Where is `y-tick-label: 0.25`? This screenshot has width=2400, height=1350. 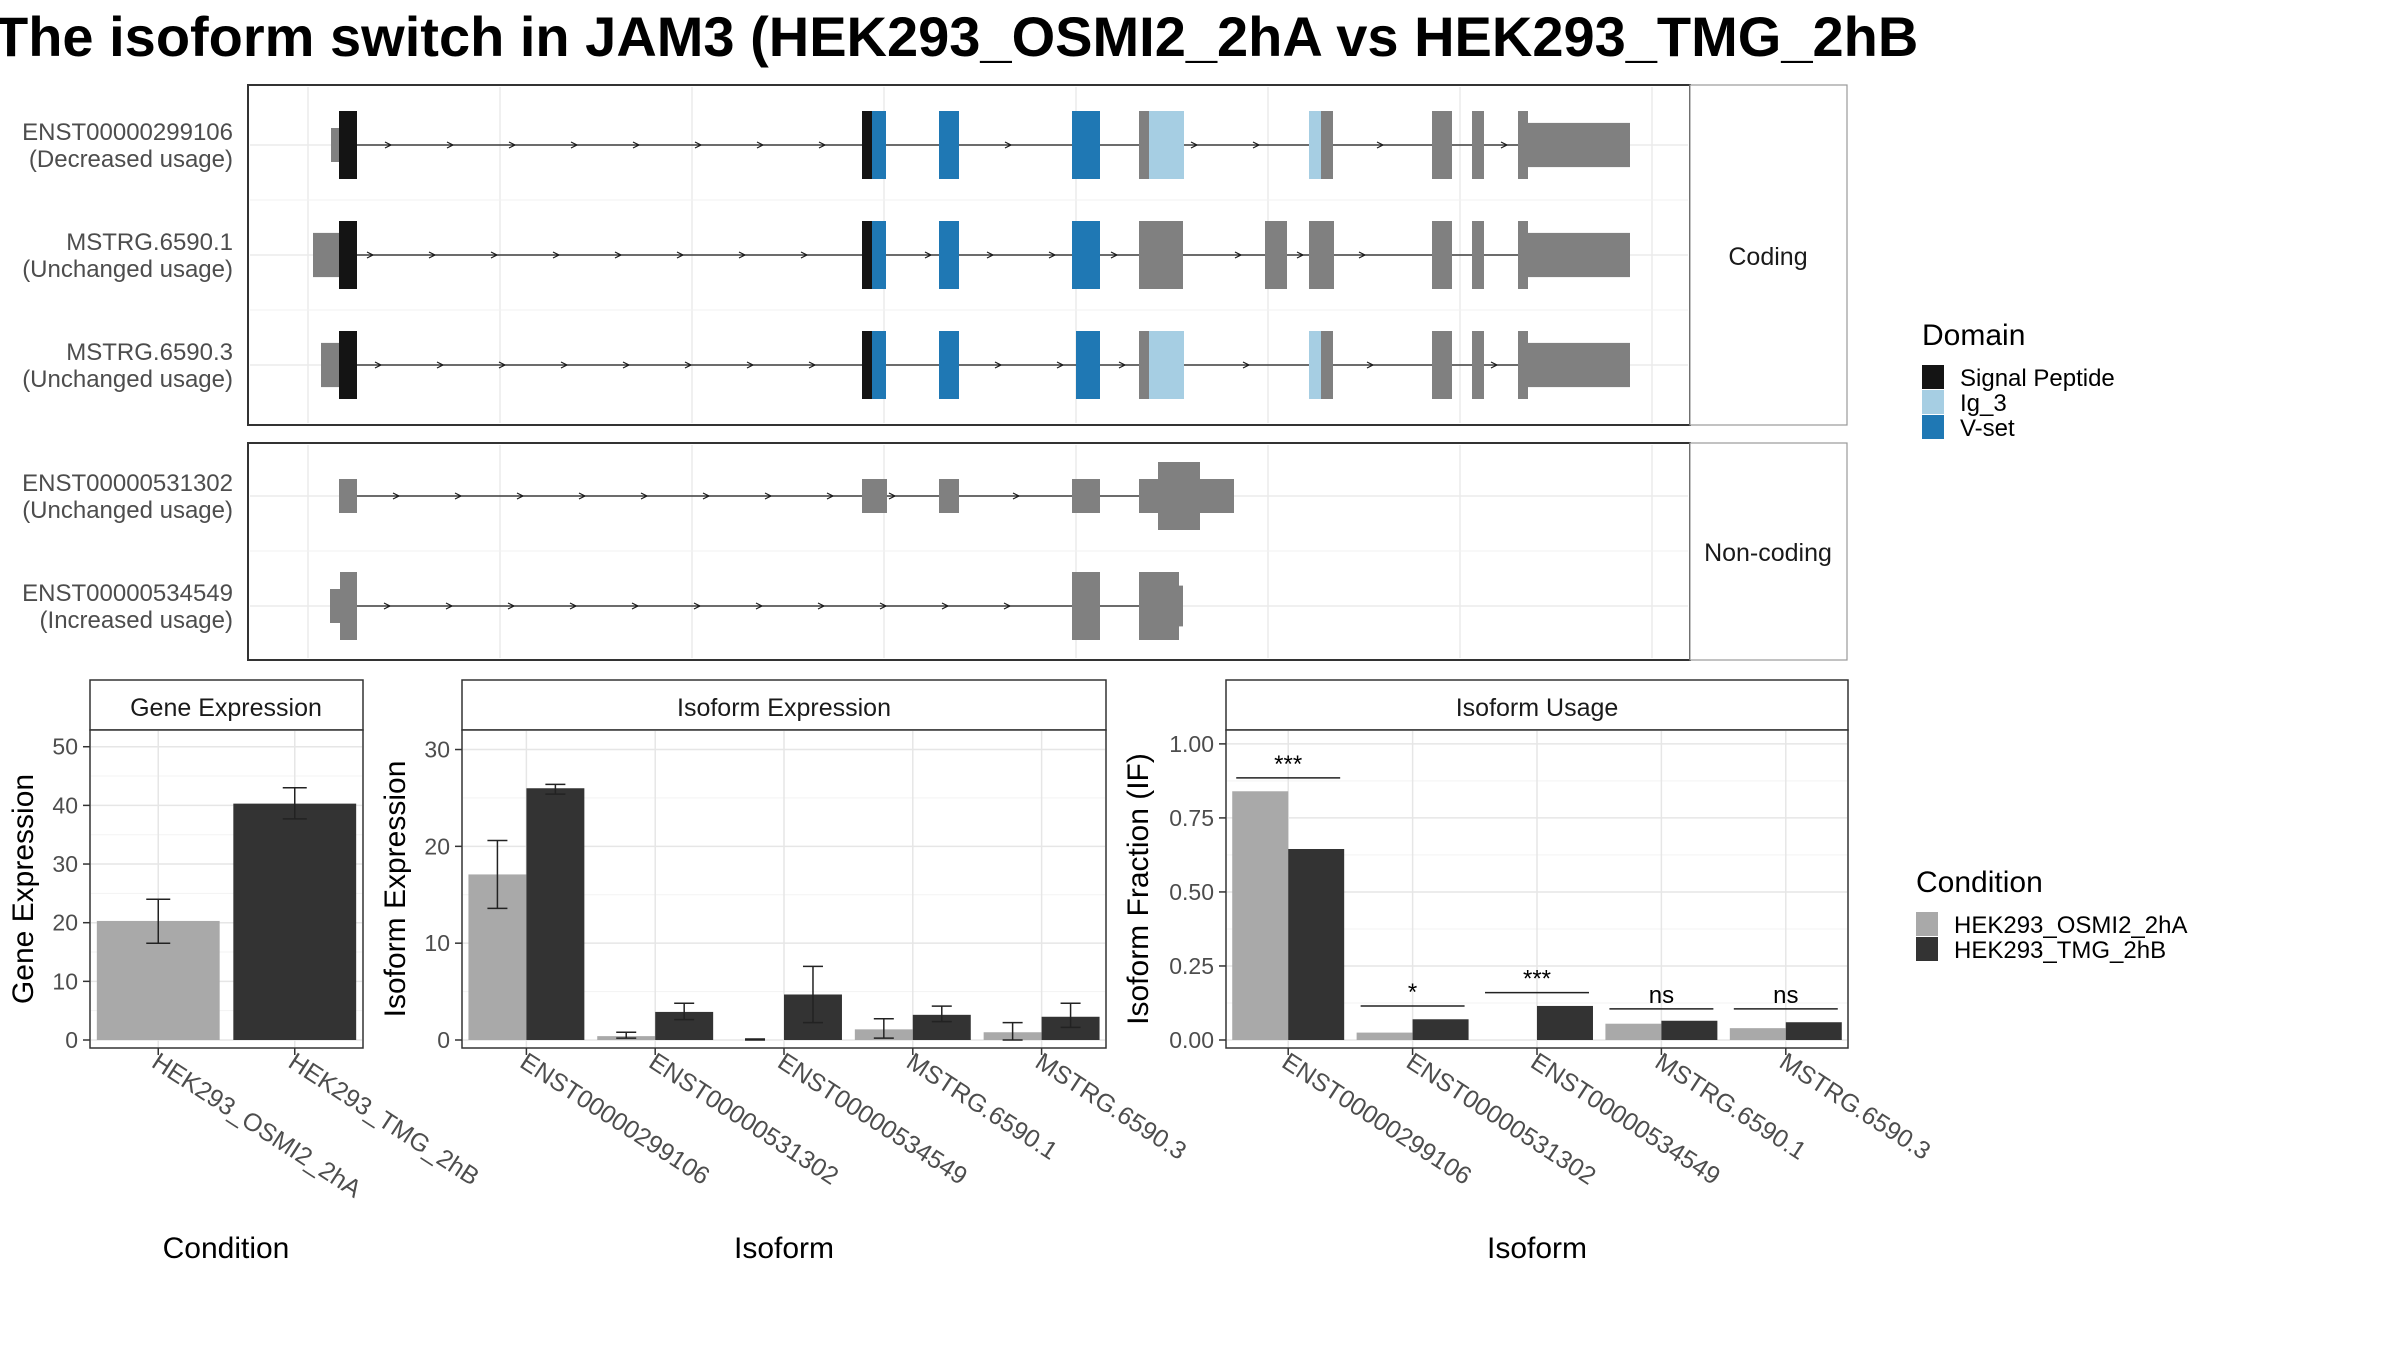
y-tick-label: 0.25 is located at coordinates (1191, 966).